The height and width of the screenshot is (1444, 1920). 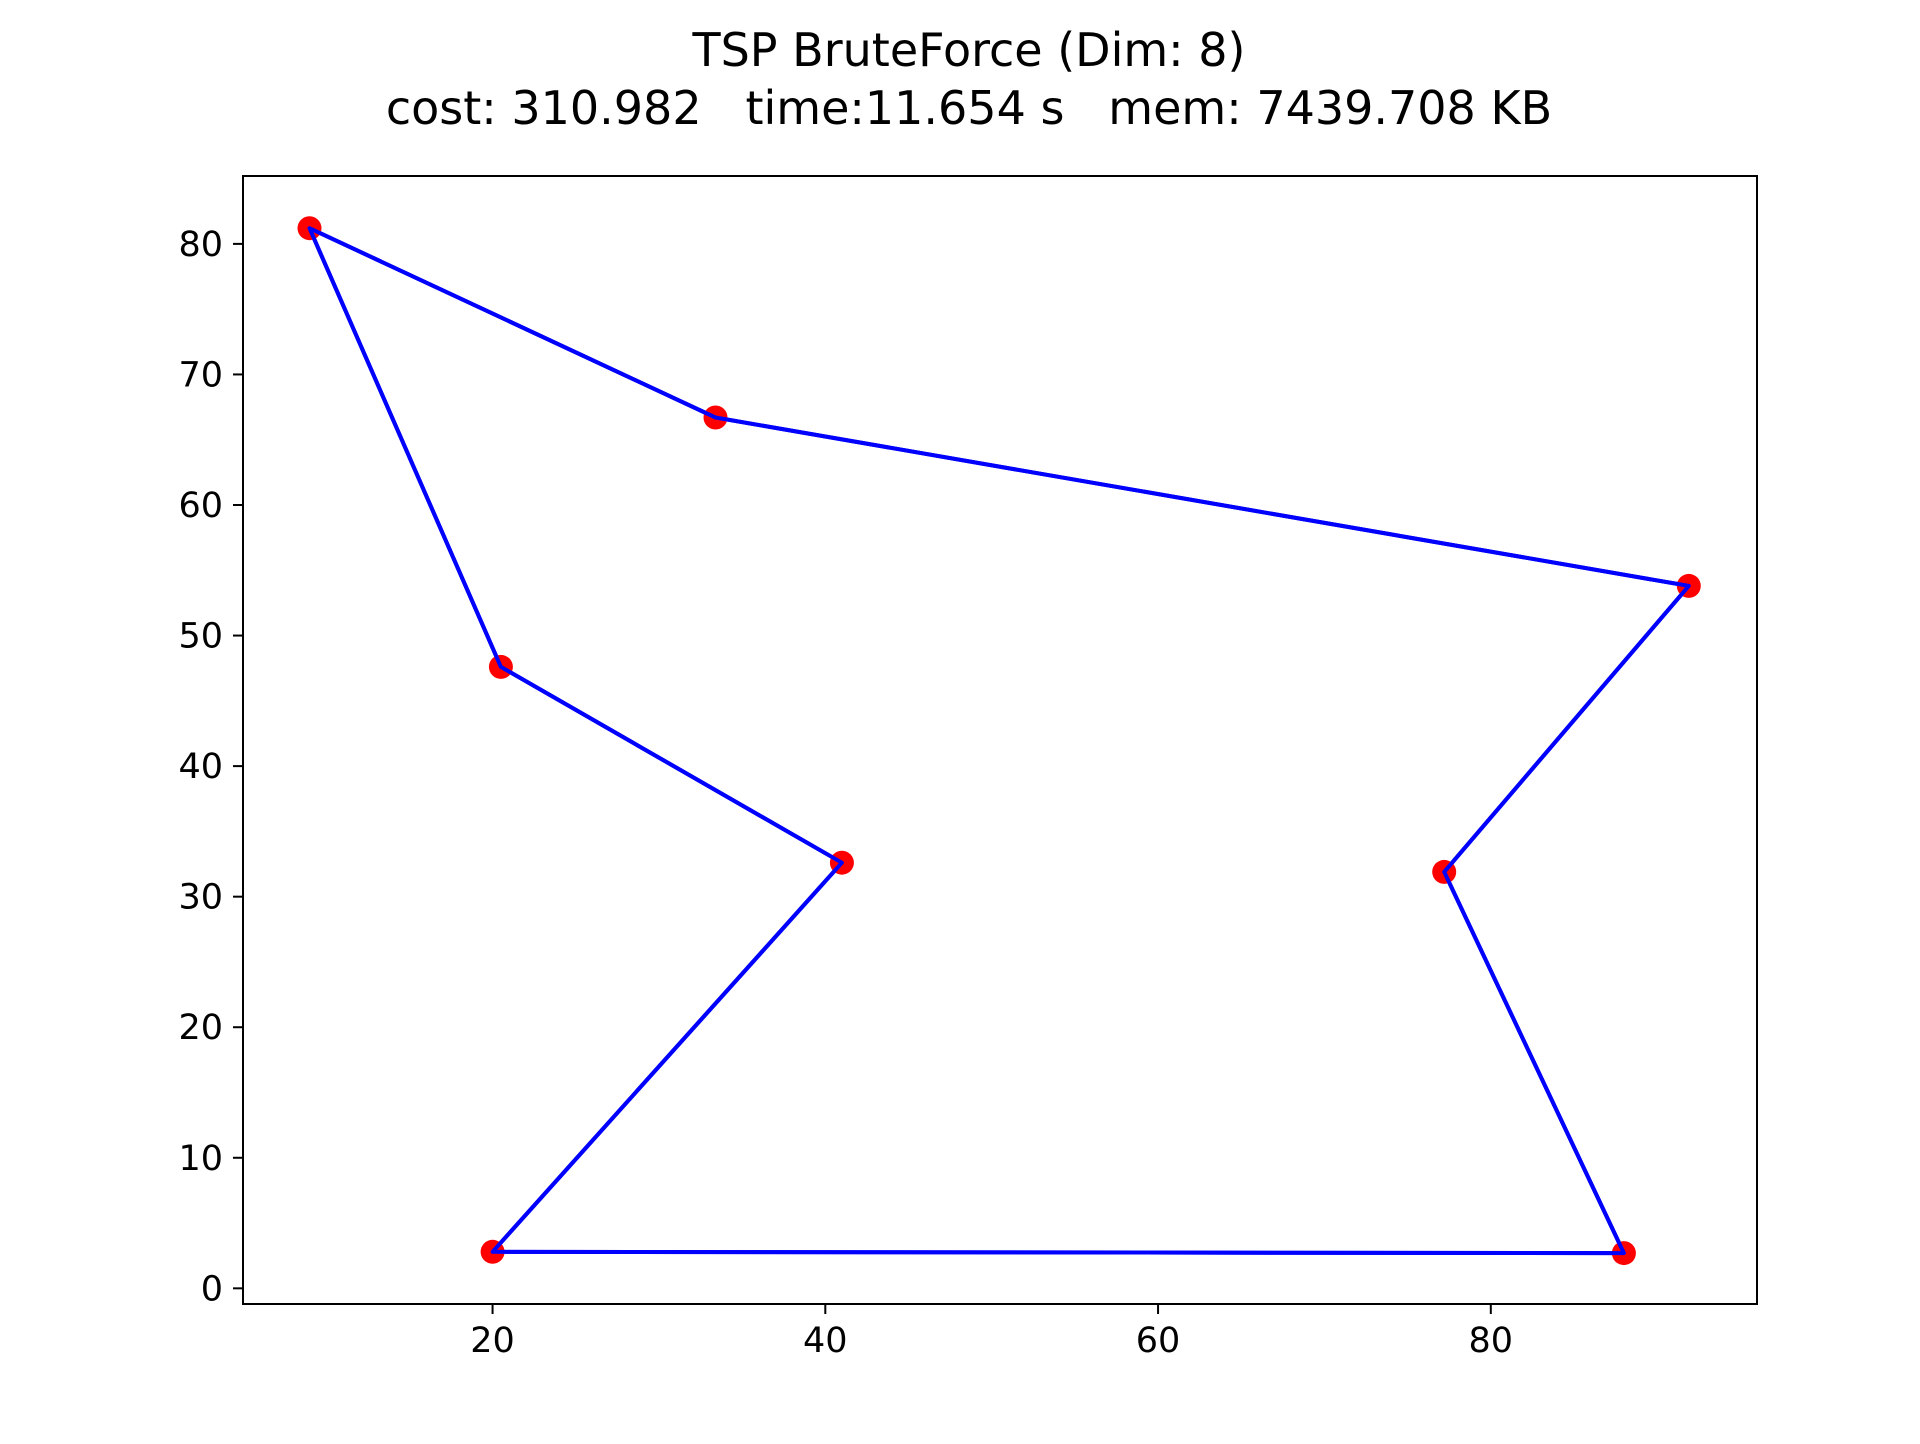 What do you see at coordinates (200, 245) in the screenshot?
I see `y-tick-label: 80` at bounding box center [200, 245].